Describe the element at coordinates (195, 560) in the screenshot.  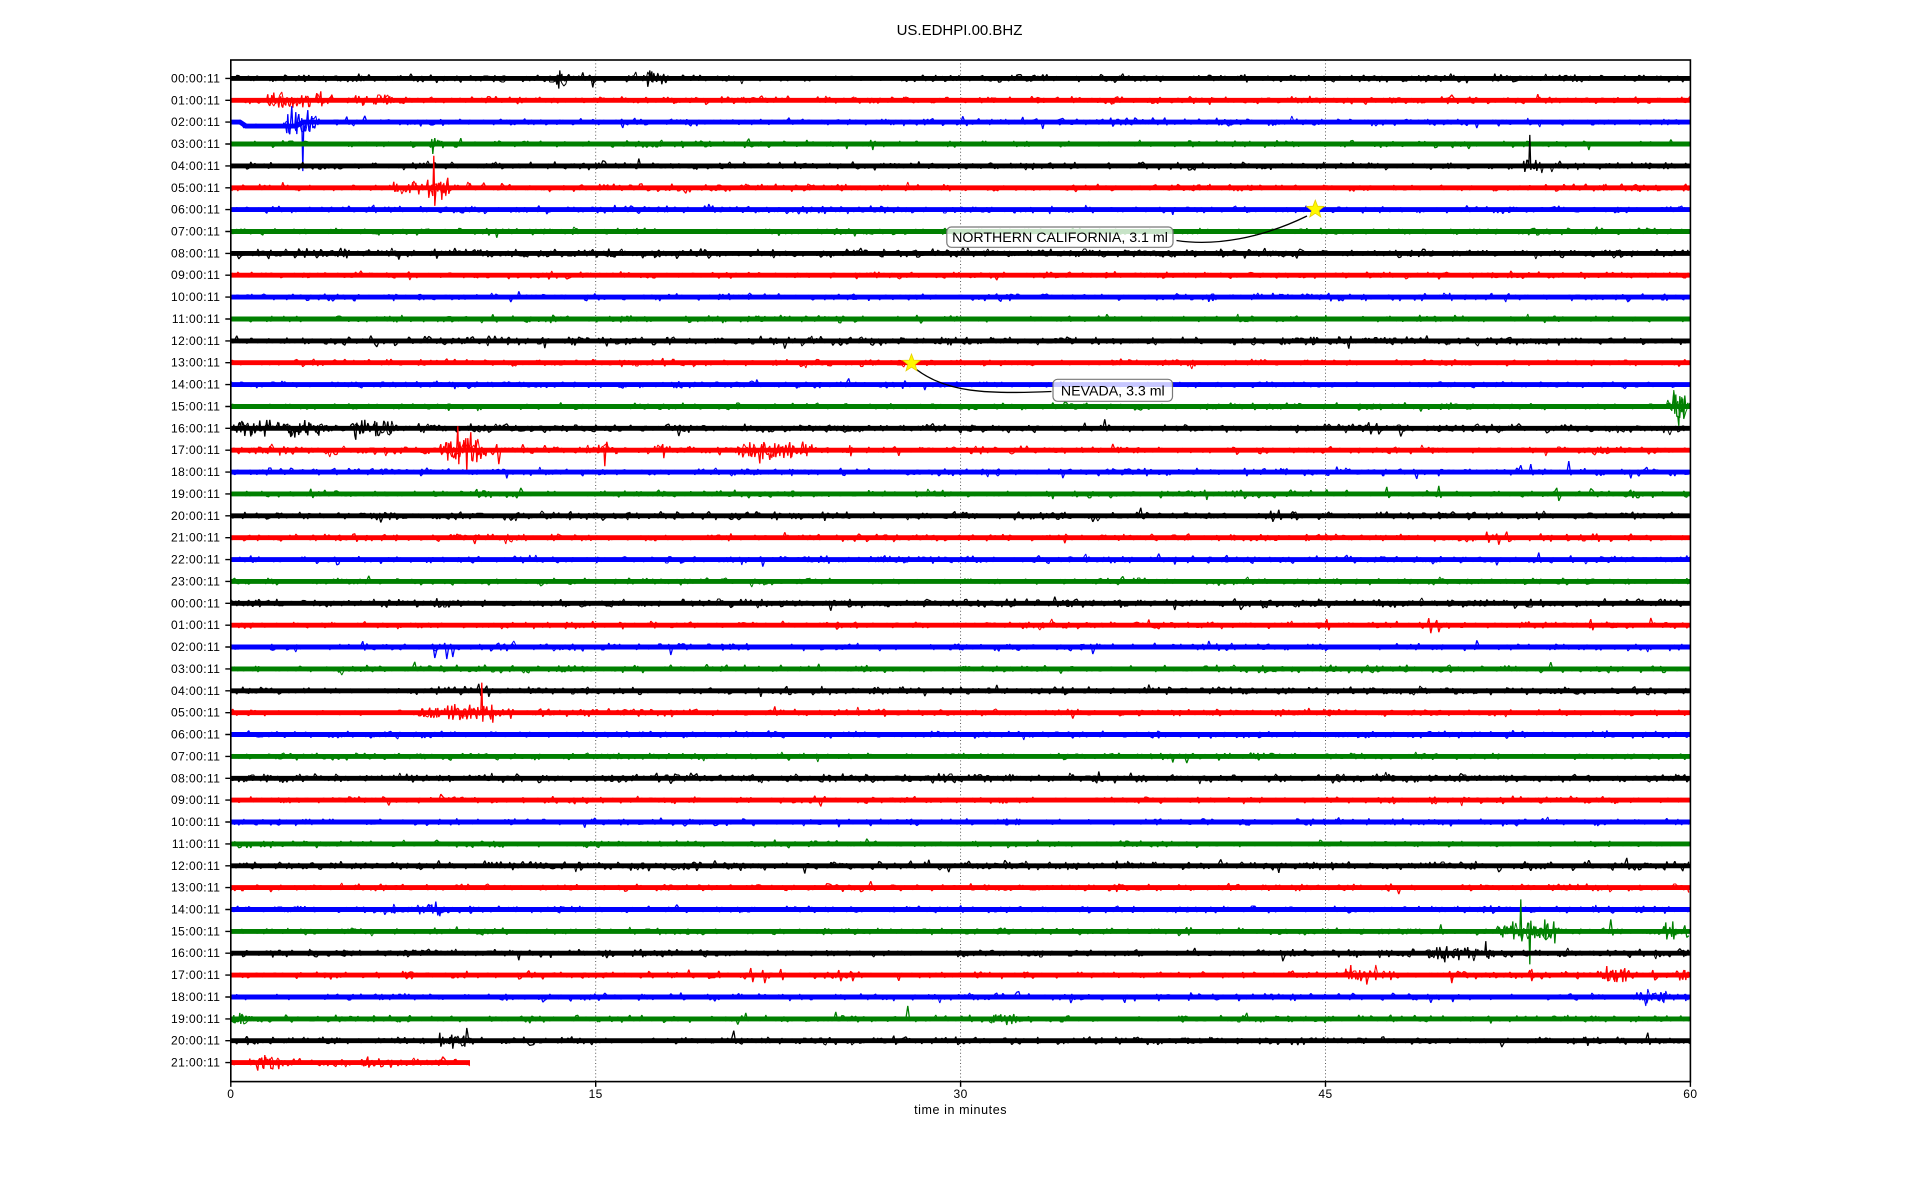
I see `svg-text: 22:00:11` at that location.